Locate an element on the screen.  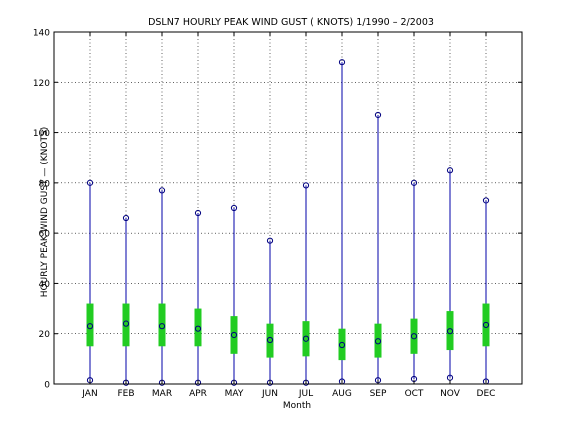
y-axis-label: HOURLY PEAK WIND GUST — (KNOTS) is located at coordinates (45, 212).